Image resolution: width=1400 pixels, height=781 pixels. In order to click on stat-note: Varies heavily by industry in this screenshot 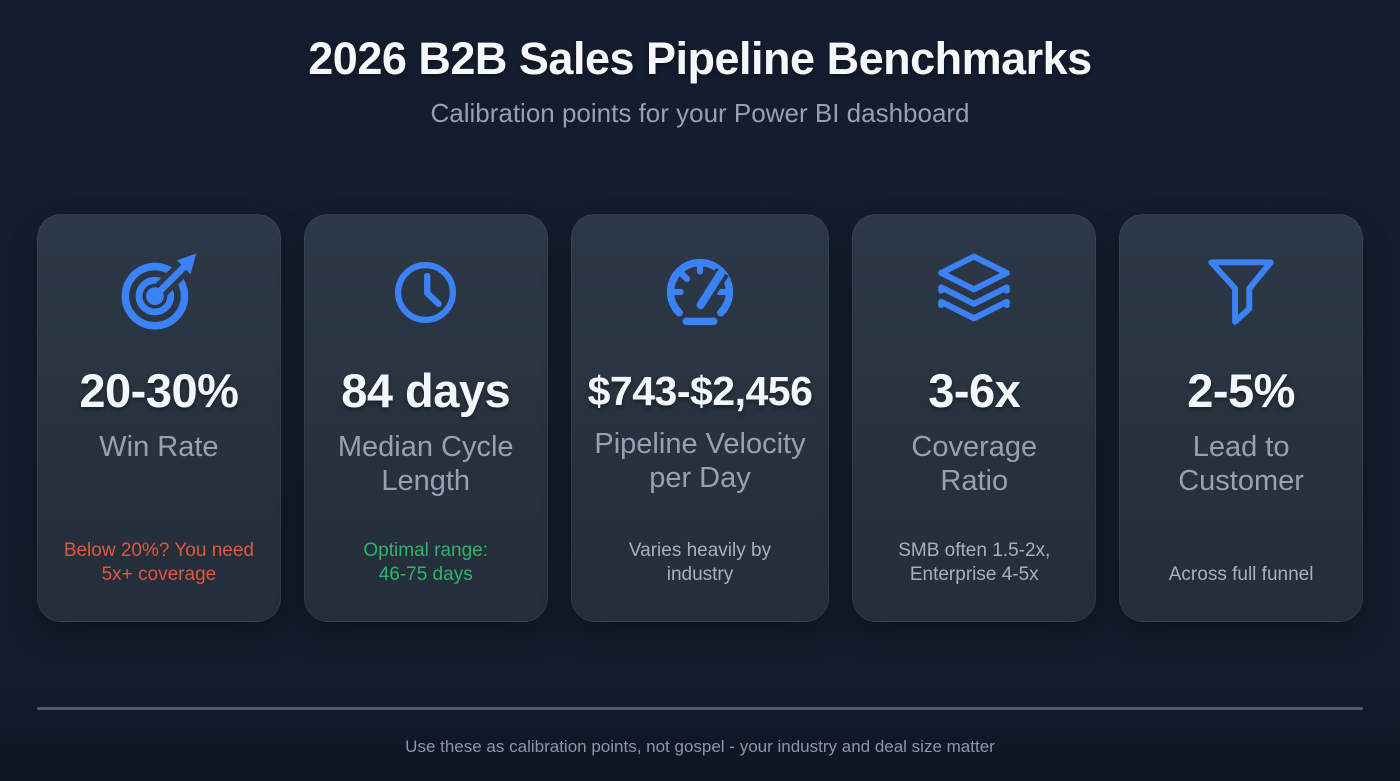, I will do `click(700, 562)`.